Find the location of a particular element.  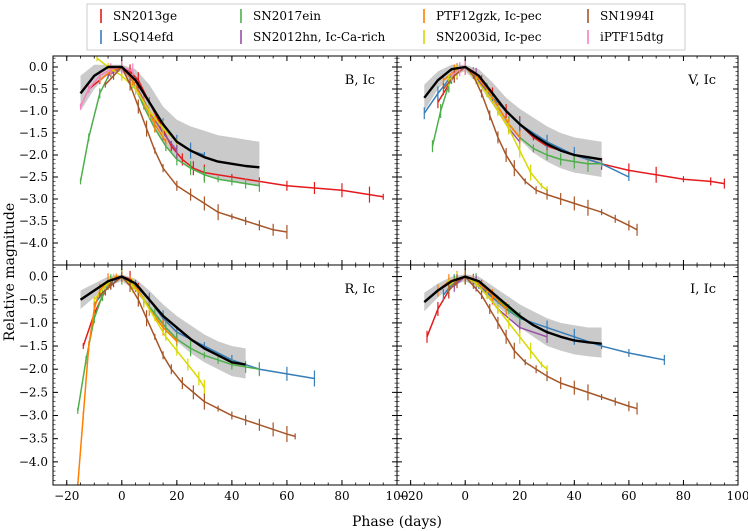

legend-entry: LSQ14efd is located at coordinates (137, 37).